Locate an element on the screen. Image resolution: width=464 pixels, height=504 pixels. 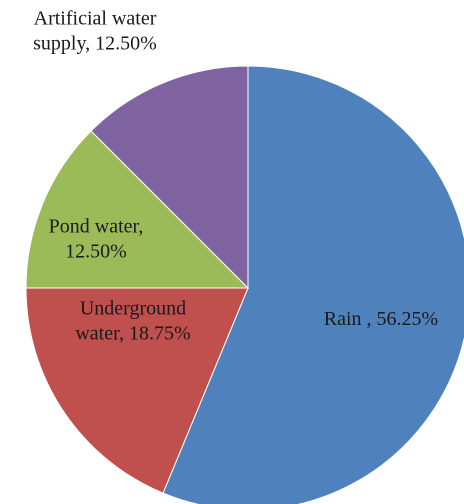
slice-label-line: 12.50% is located at coordinates (96, 252).